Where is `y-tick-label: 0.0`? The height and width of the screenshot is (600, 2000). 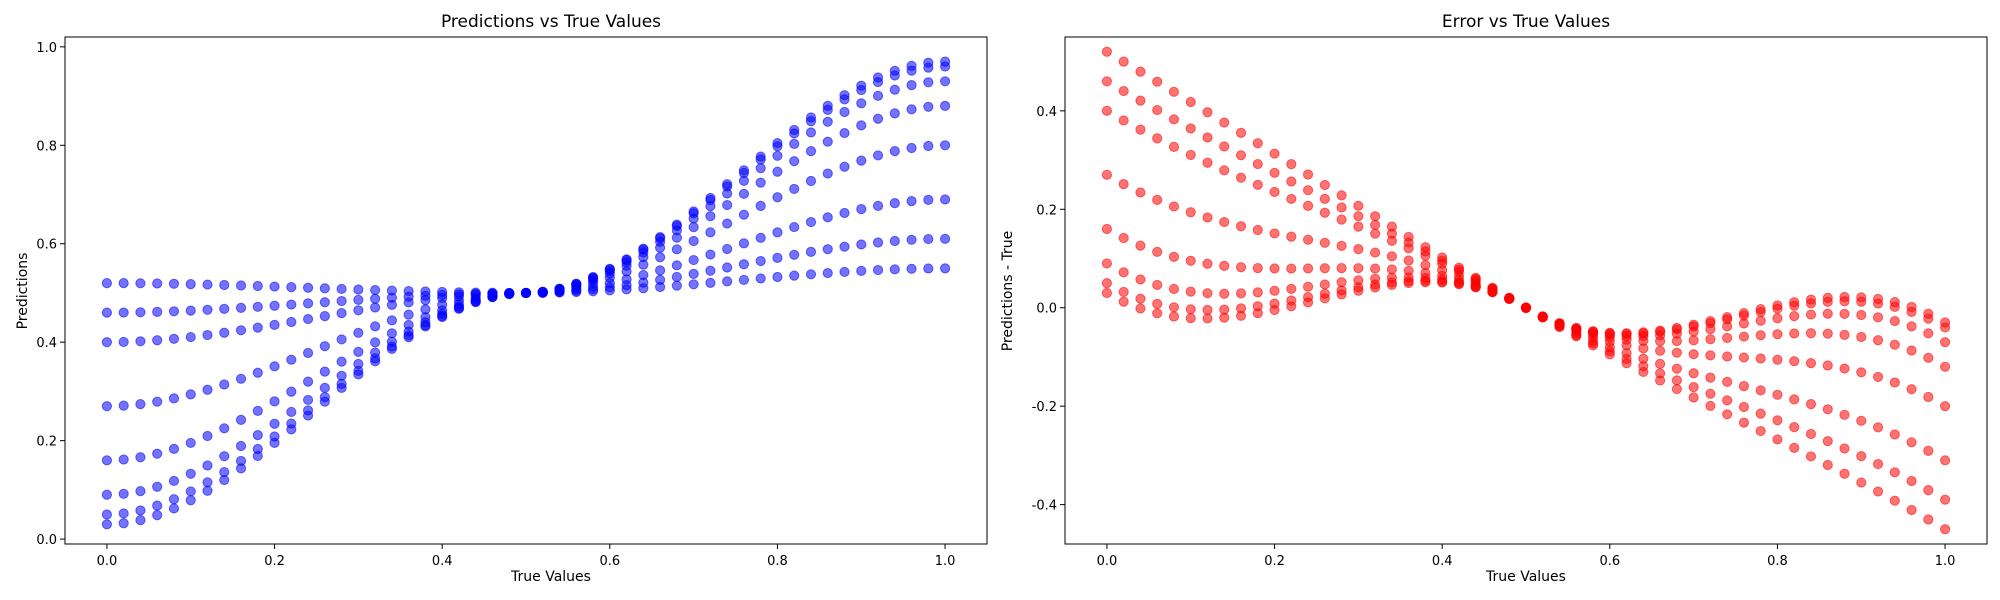 y-tick-label: 0.0 is located at coordinates (1046, 309).